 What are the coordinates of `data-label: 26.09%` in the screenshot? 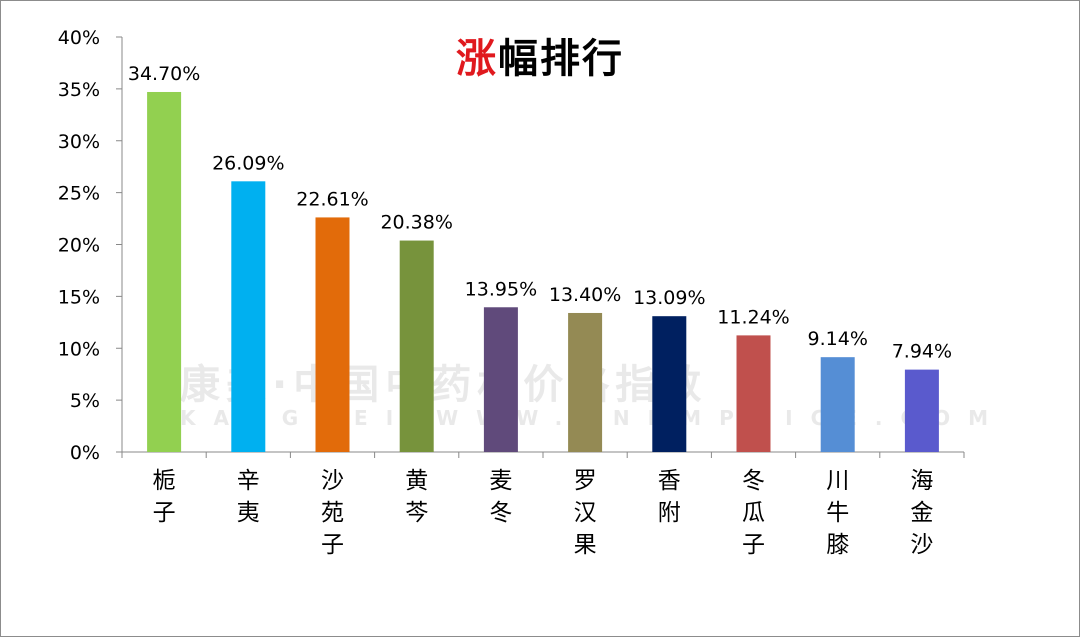 It's located at (248, 163).